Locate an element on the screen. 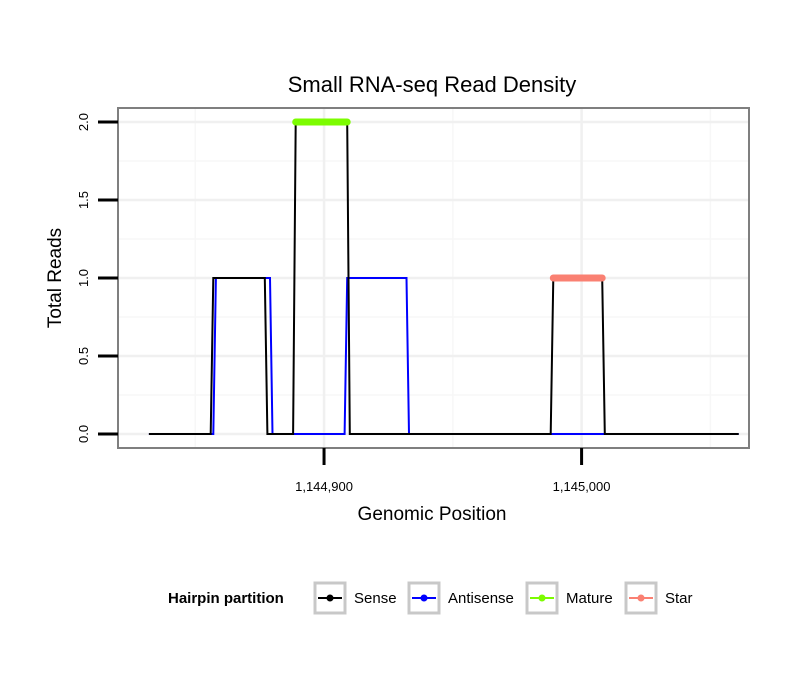 The width and height of the screenshot is (810, 690). legend-key is located at coordinates (542, 598).